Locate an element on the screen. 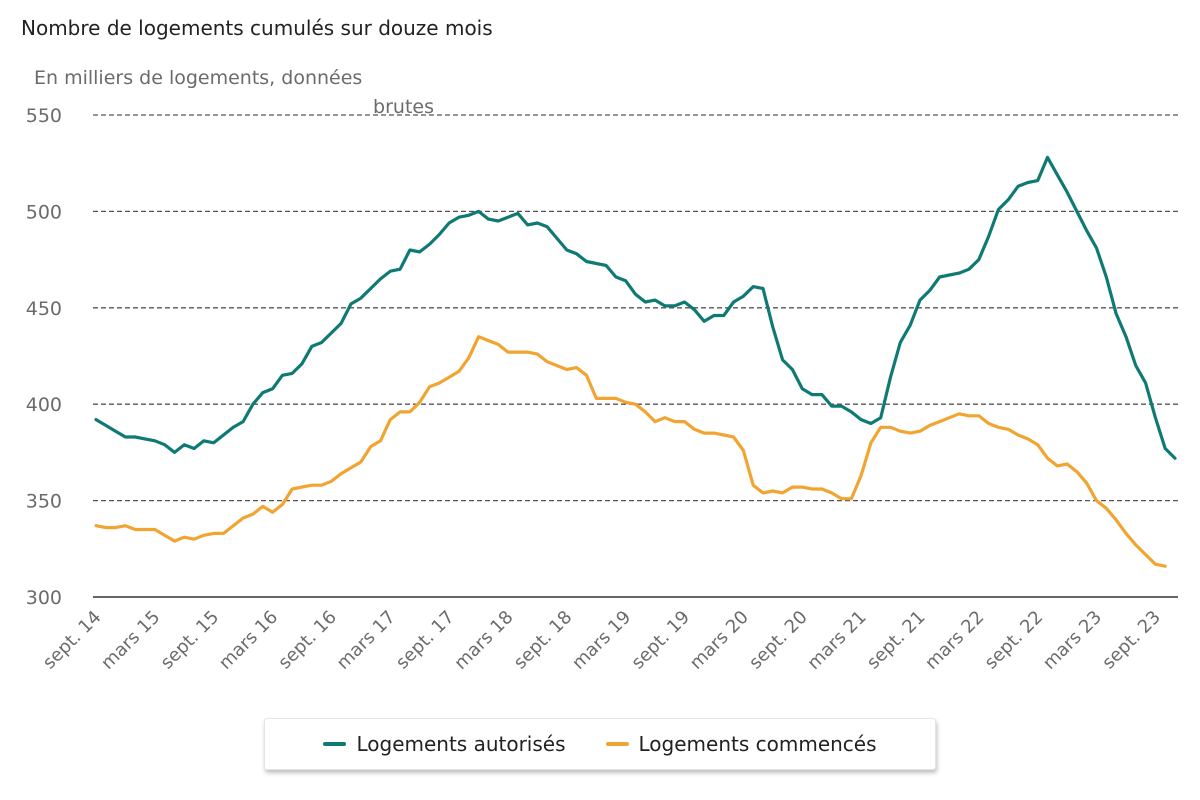 This screenshot has height=800, width=1200. x-tick-label: sept. 14 is located at coordinates (72, 640).